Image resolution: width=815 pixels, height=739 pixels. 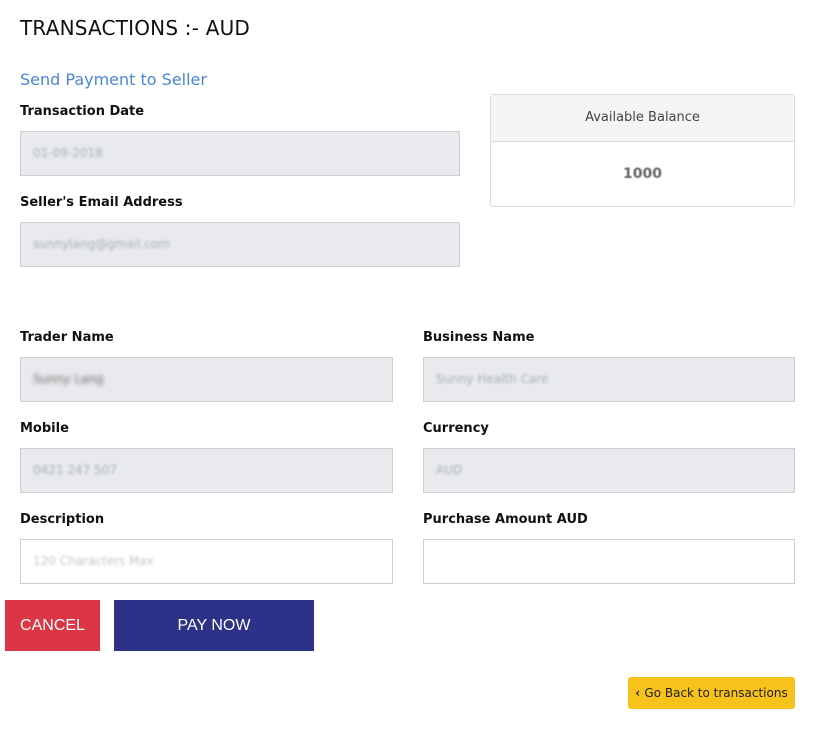 What do you see at coordinates (101, 244) in the screenshot?
I see `seller-email-value: sunnylang@gmail.com` at bounding box center [101, 244].